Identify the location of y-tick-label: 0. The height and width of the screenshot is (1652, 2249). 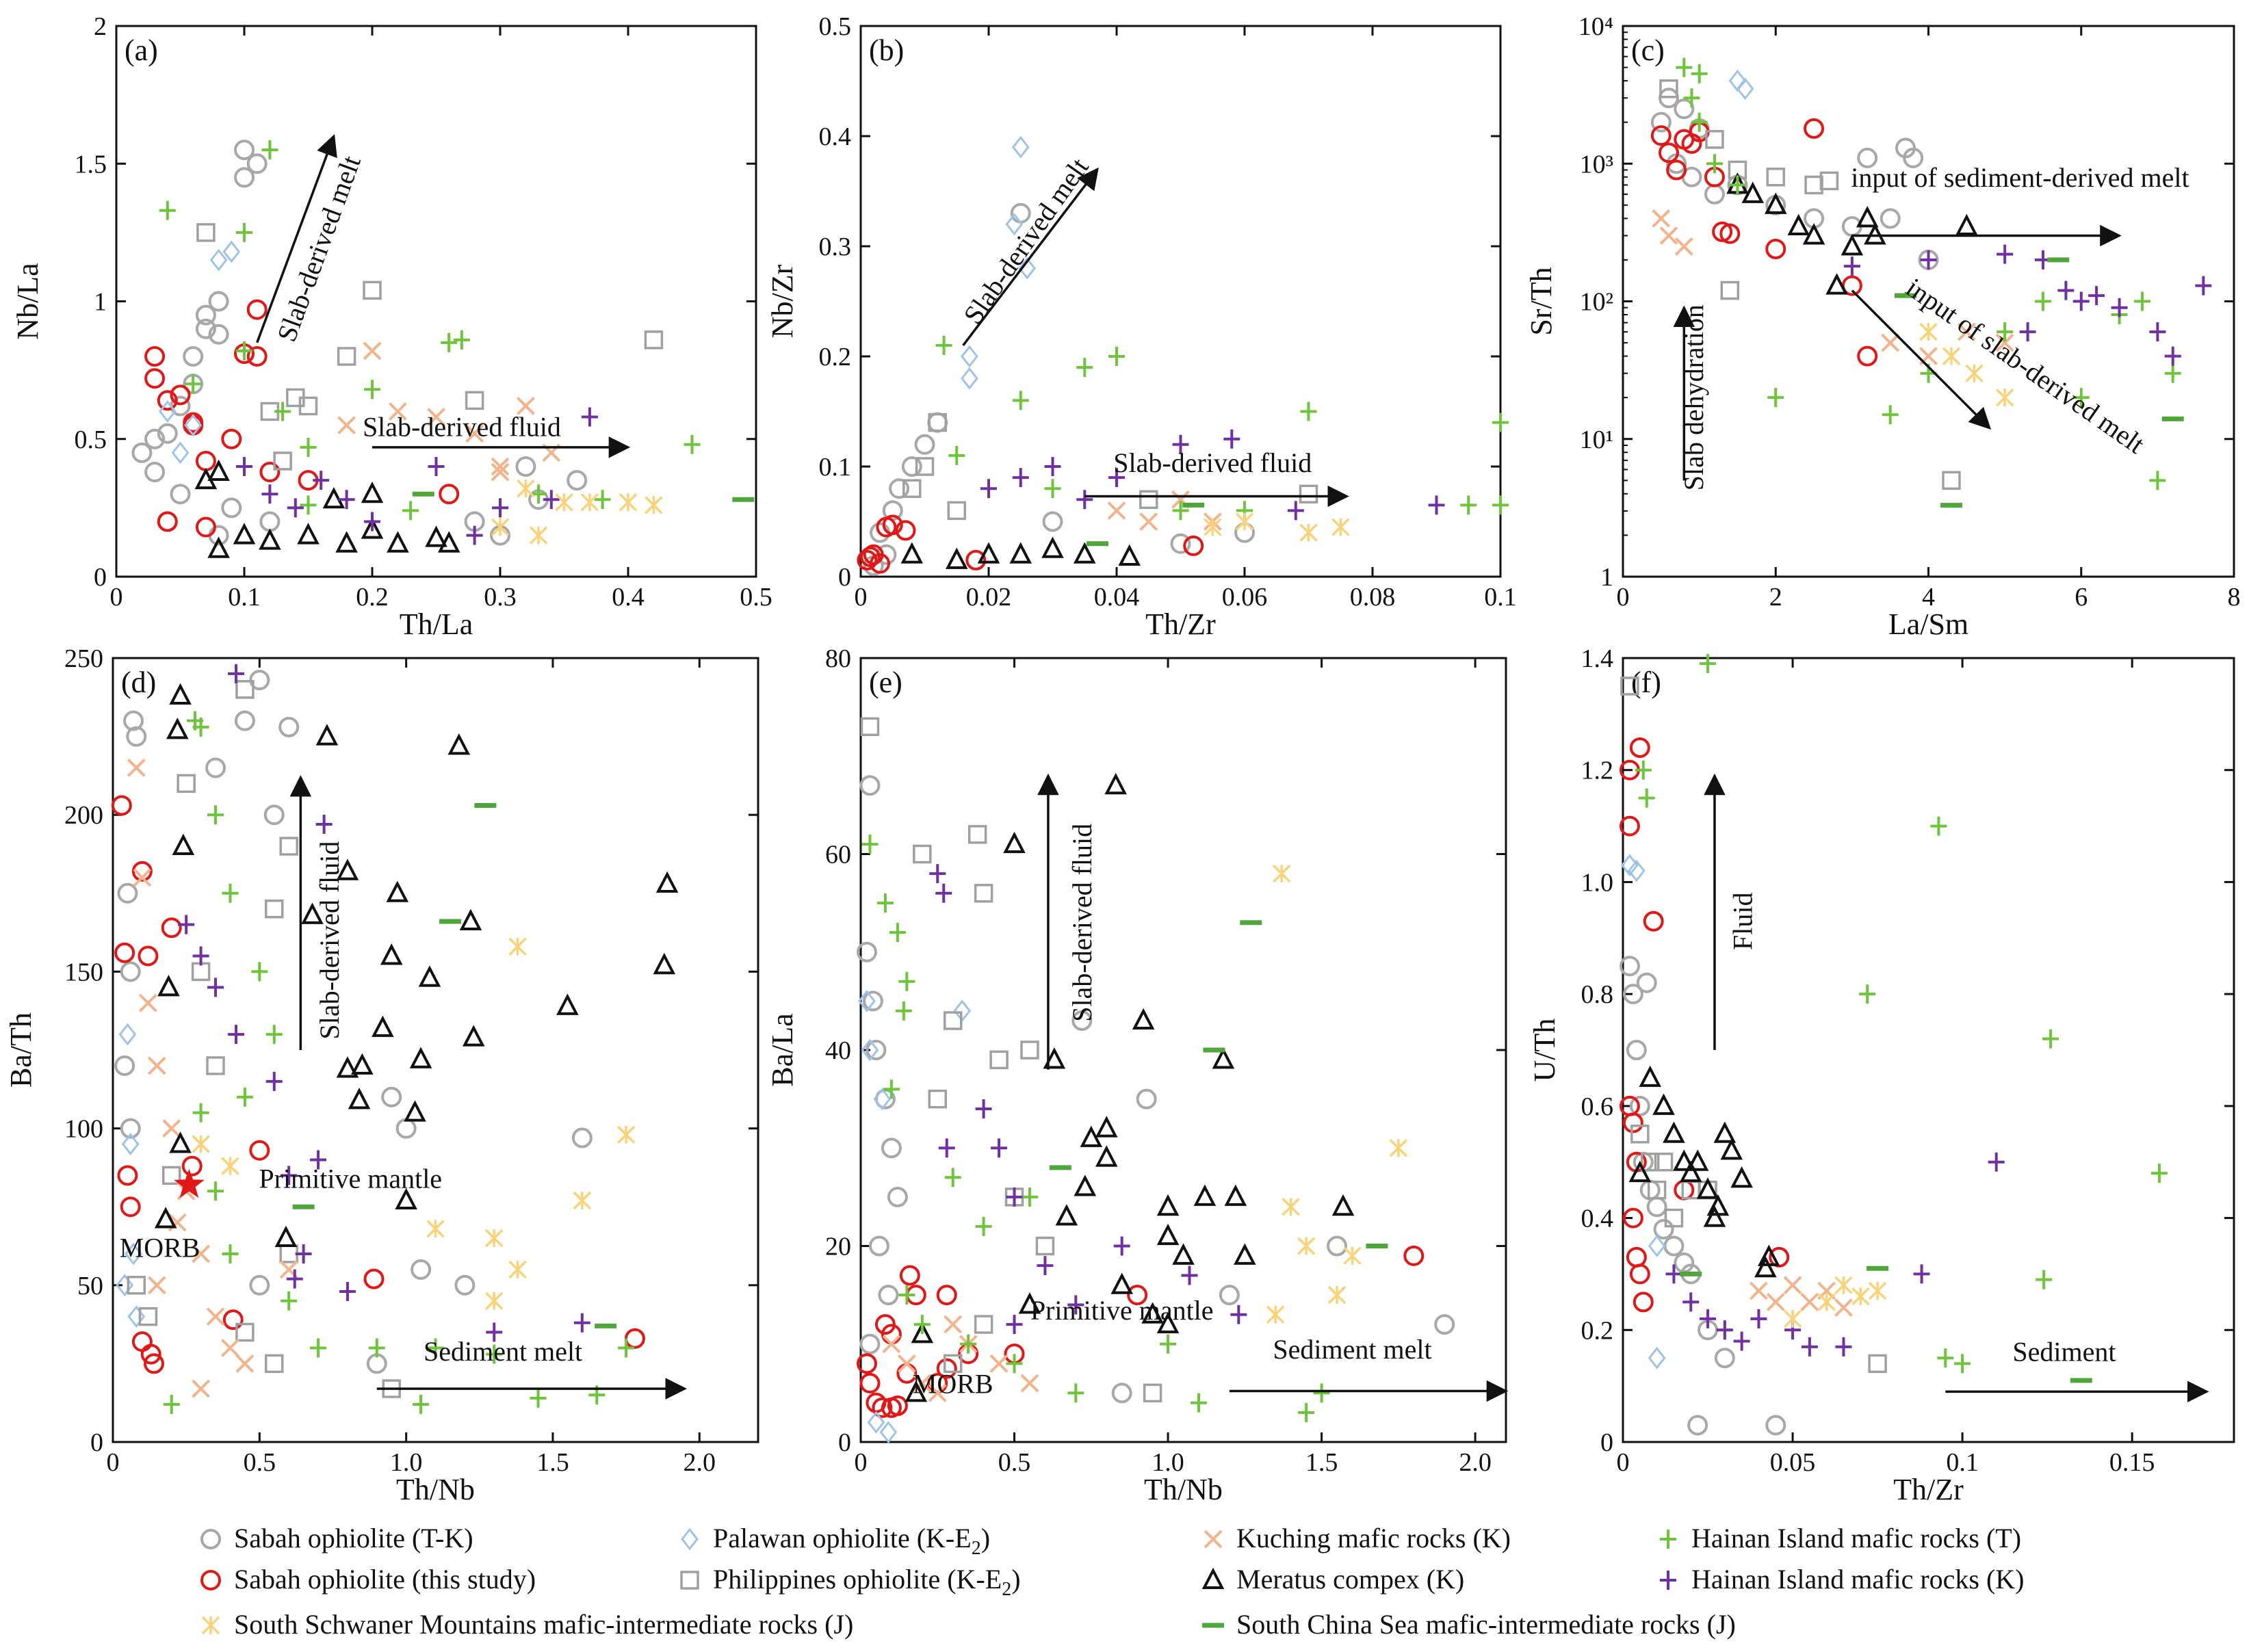
(100, 577).